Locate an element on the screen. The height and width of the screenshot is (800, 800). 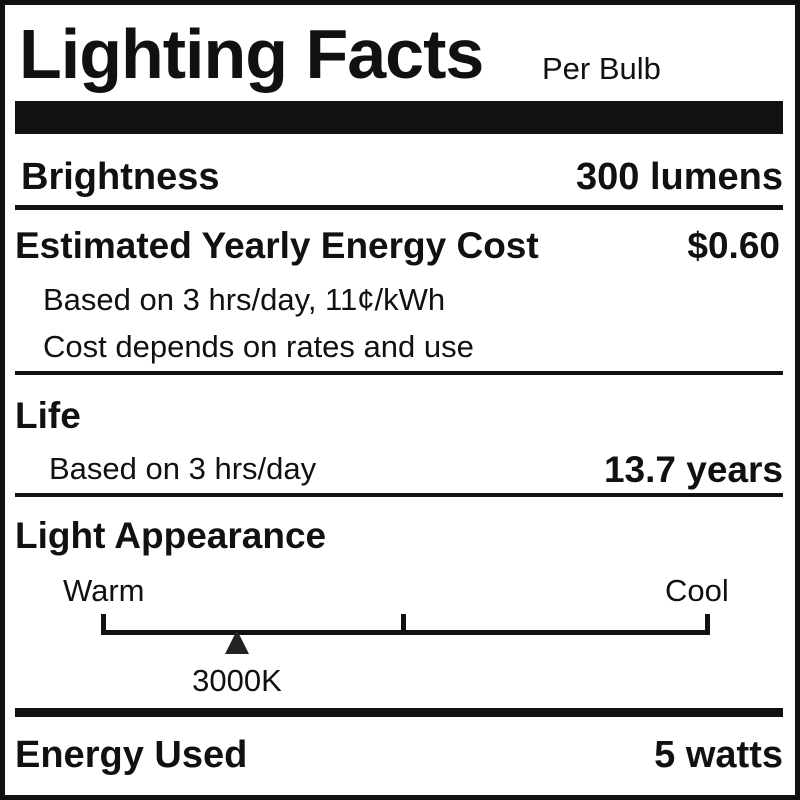
energy-value: 5 watts is located at coordinates (718, 755).